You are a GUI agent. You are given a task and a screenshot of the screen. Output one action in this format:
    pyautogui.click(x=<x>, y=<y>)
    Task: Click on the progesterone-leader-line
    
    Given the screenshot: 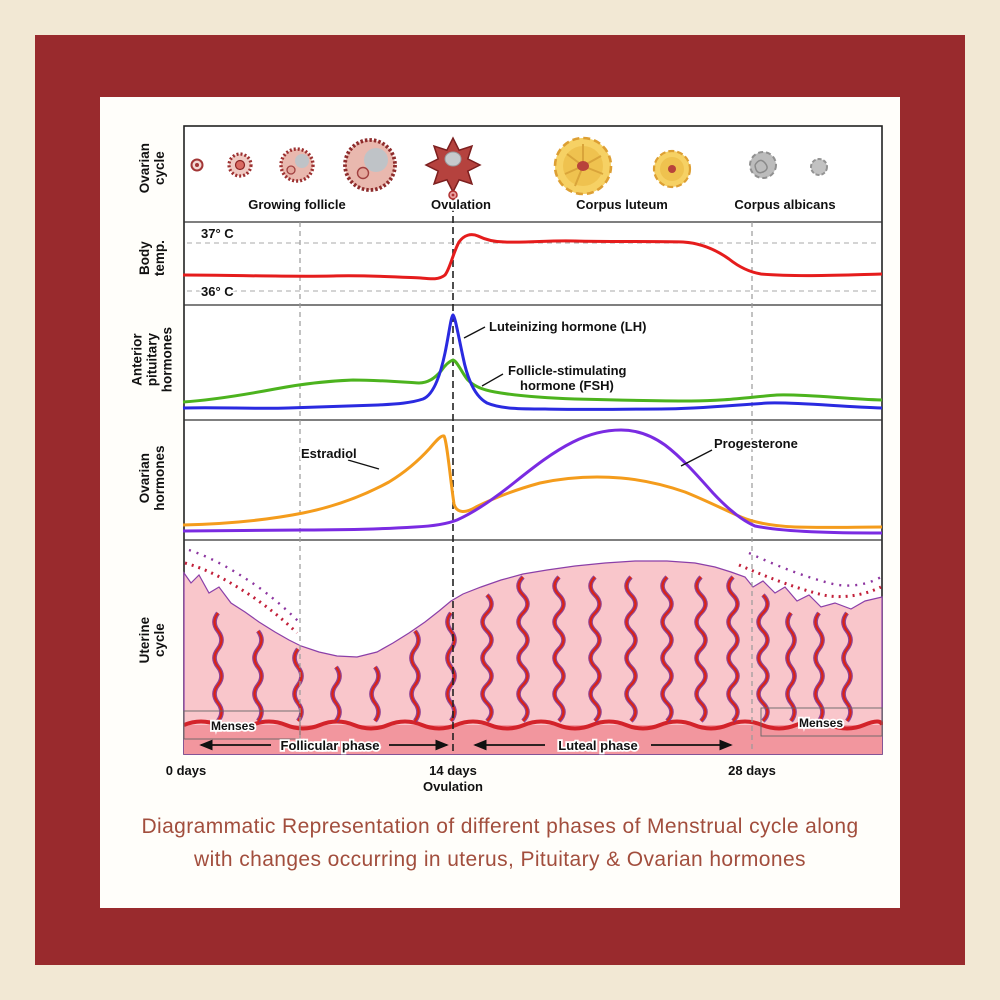 What is the action you would take?
    pyautogui.click(x=696, y=458)
    